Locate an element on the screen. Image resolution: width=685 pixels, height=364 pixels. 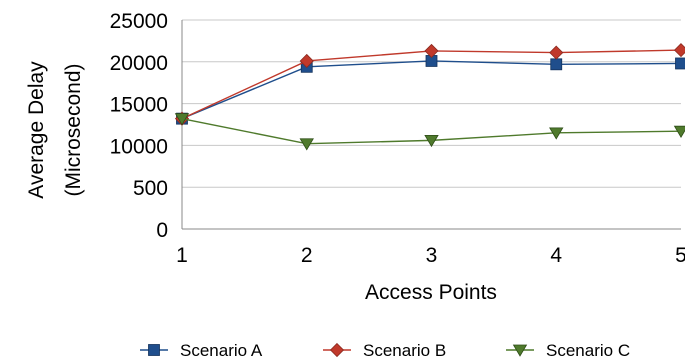
x-tick-labels: 1 2 3 4 5 is located at coordinates (430, 255).